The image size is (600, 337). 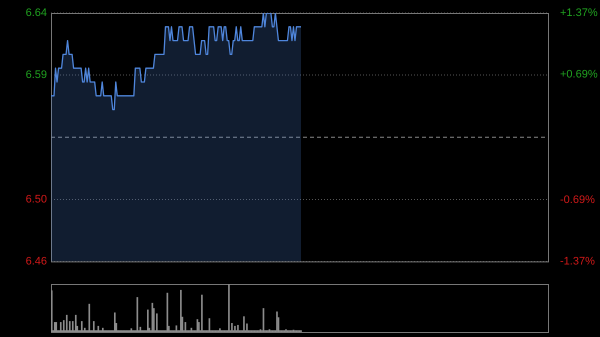 What do you see at coordinates (36, 13) in the screenshot?
I see `y-tick-label: 6.64` at bounding box center [36, 13].